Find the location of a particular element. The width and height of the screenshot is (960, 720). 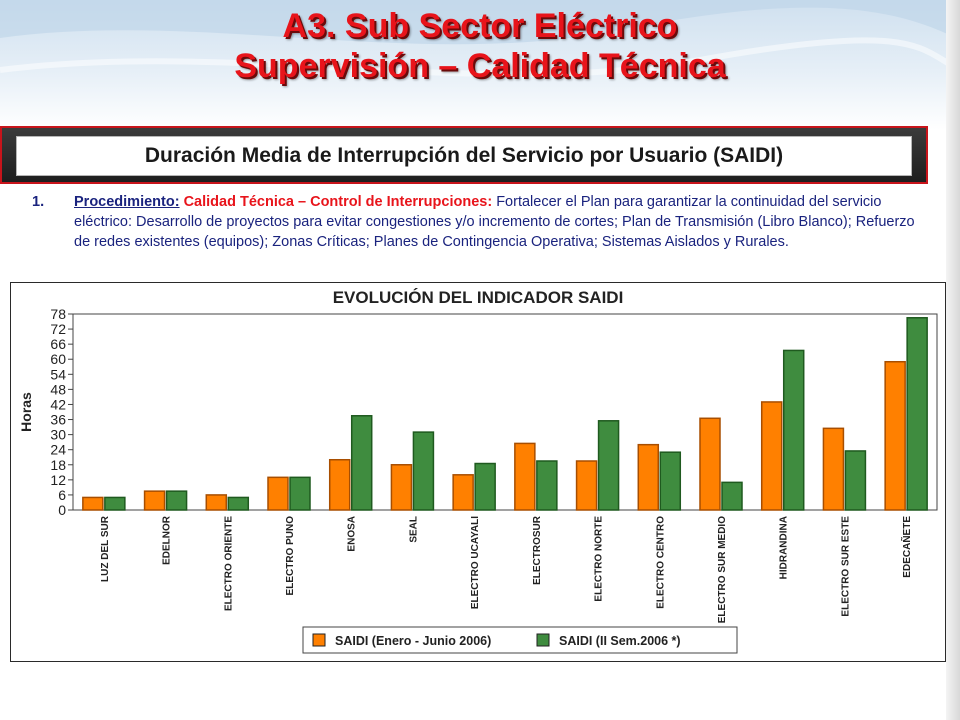

title-line-2: Supervisión – Calidad Técnica is located at coordinates (480, 66).